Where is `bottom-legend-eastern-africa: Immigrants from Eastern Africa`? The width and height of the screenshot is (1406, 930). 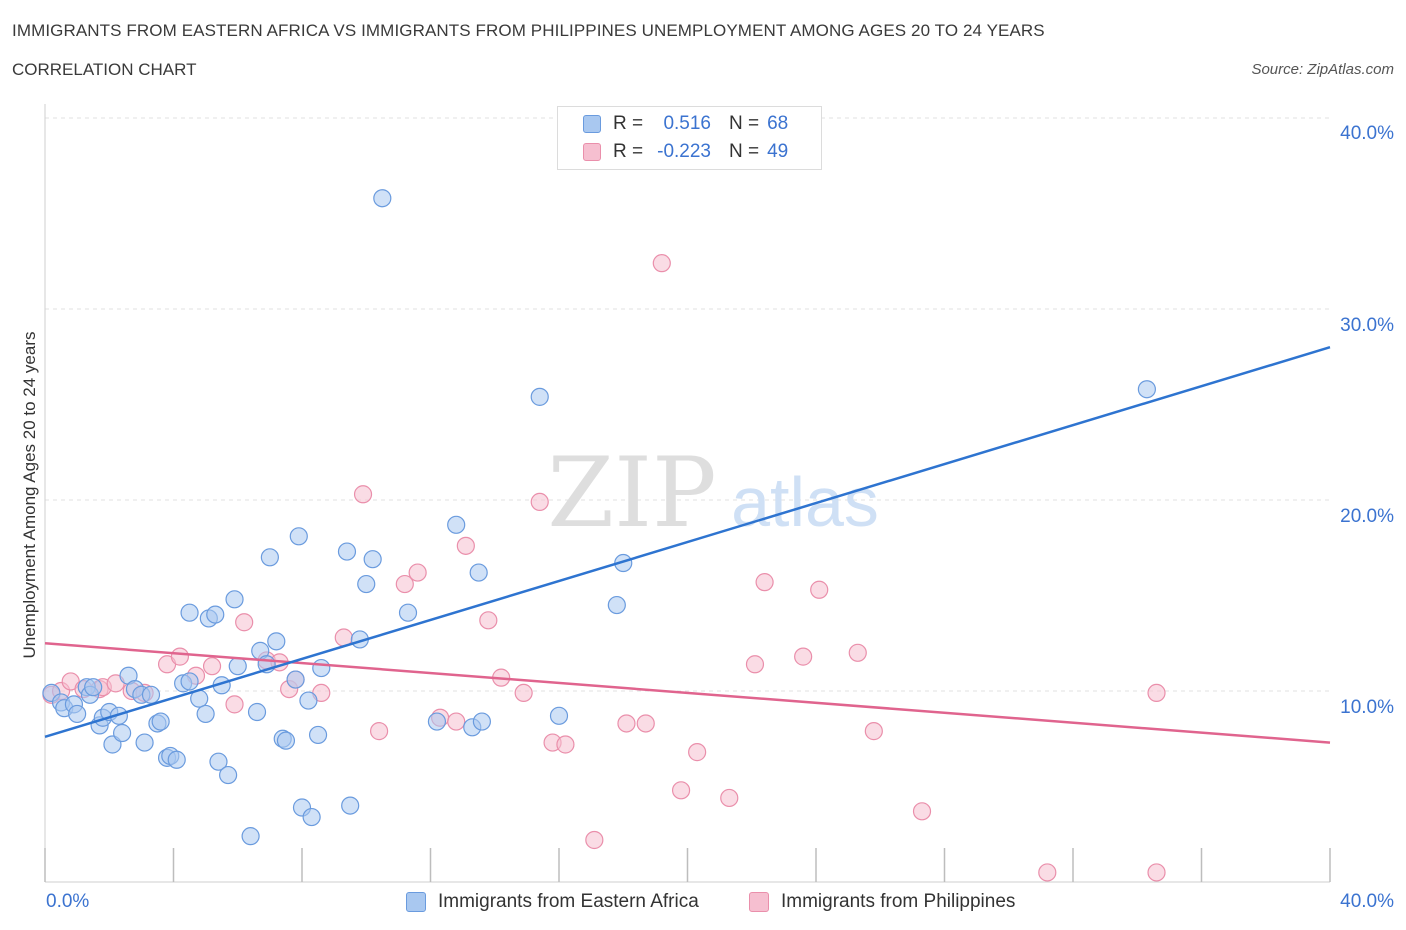
bottom-legend-eastern-africa: Immigrants from Eastern Africa is located at coordinates (552, 902).